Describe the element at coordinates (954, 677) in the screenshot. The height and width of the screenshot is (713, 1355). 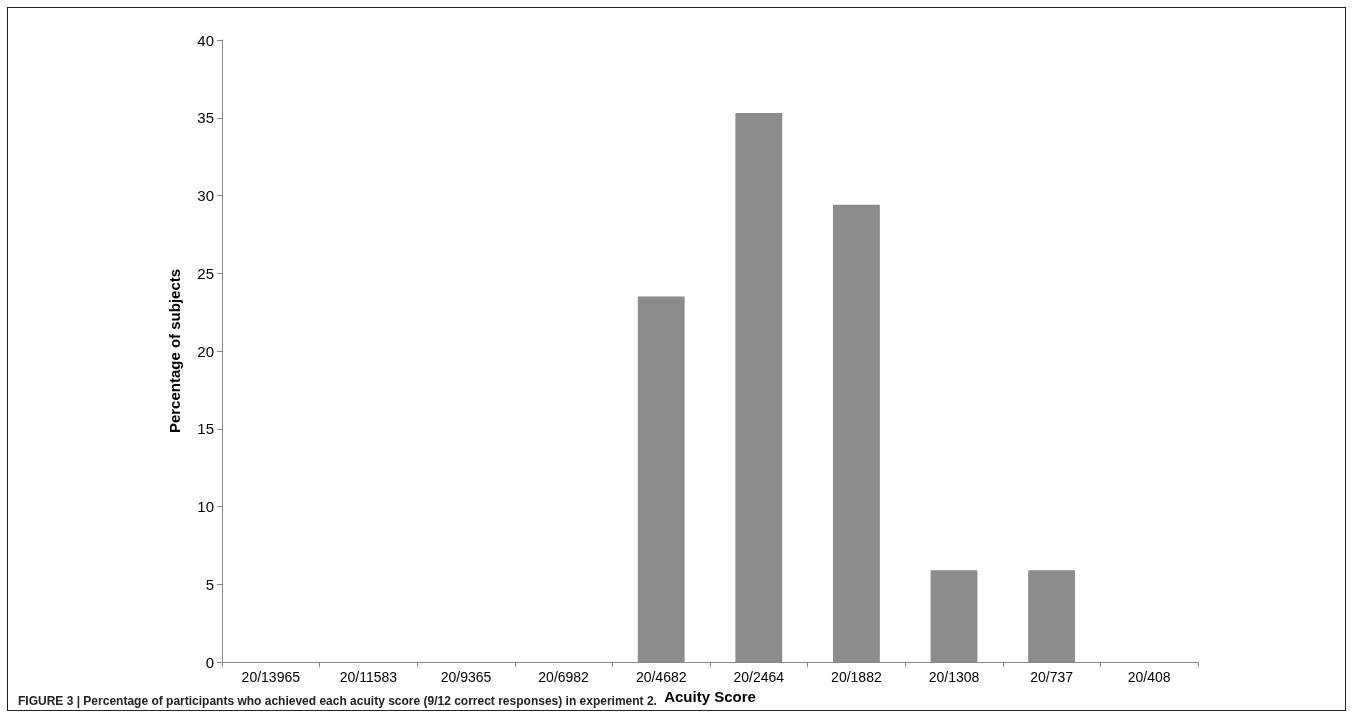
I see `x-tick-label: 20/1308` at that location.